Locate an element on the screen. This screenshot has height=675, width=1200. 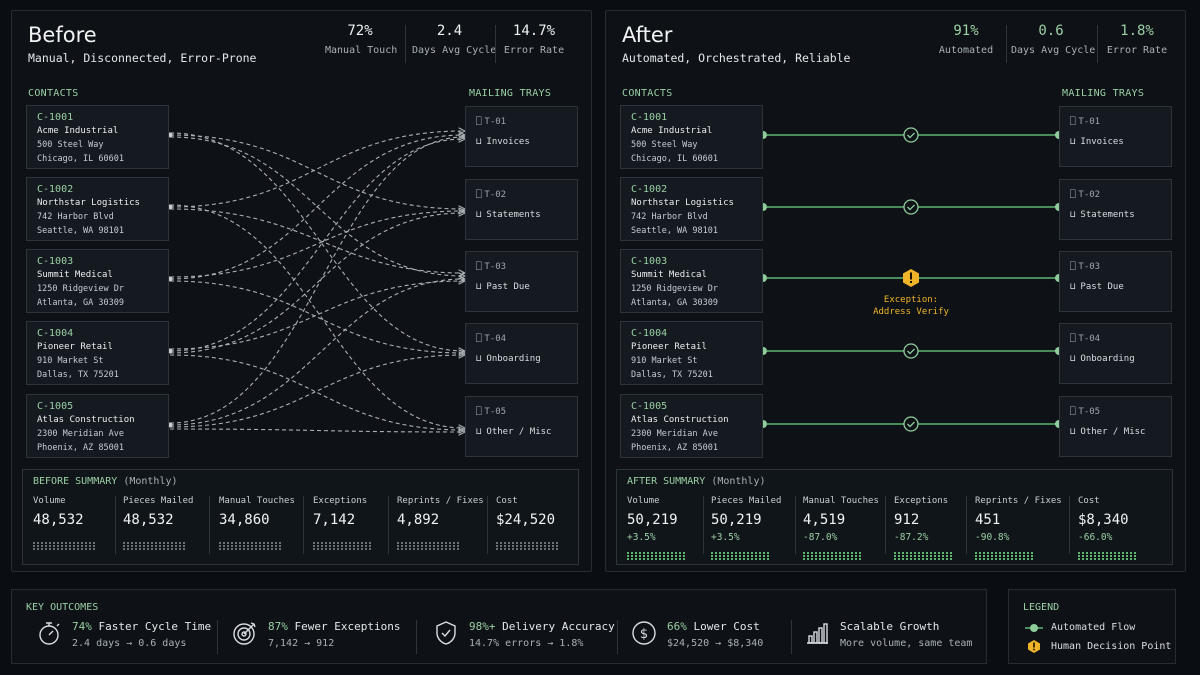
before-summary-volume: Volume 48,532 is located at coordinates (58, 512).